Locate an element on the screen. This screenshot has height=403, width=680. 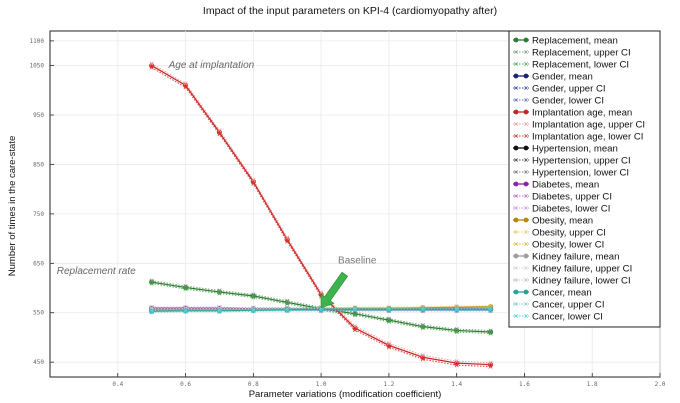
legend-label: Implantation age, mean is located at coordinates (582, 112).